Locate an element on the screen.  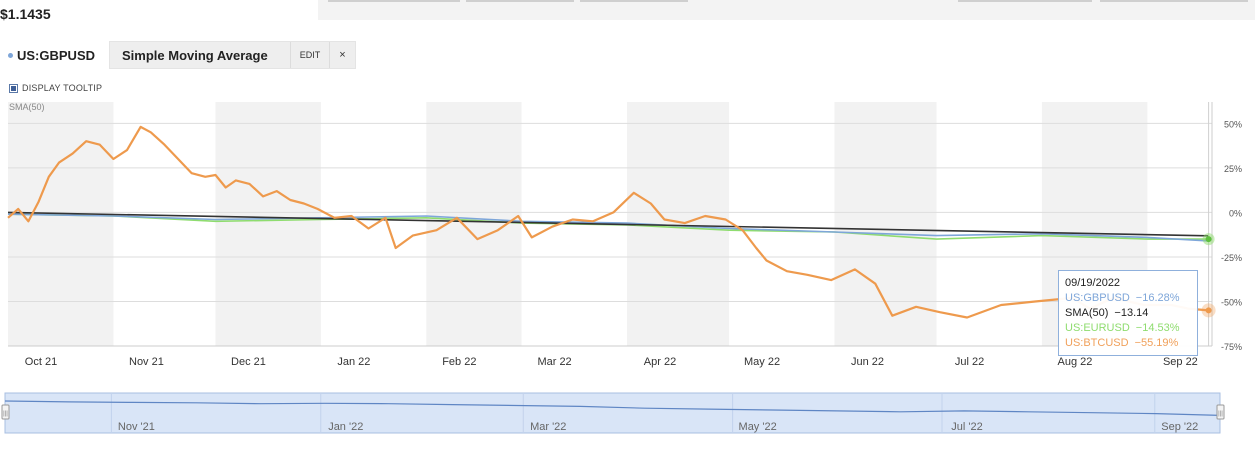
navigator-tick-label: Jan '22 is located at coordinates (345, 427).